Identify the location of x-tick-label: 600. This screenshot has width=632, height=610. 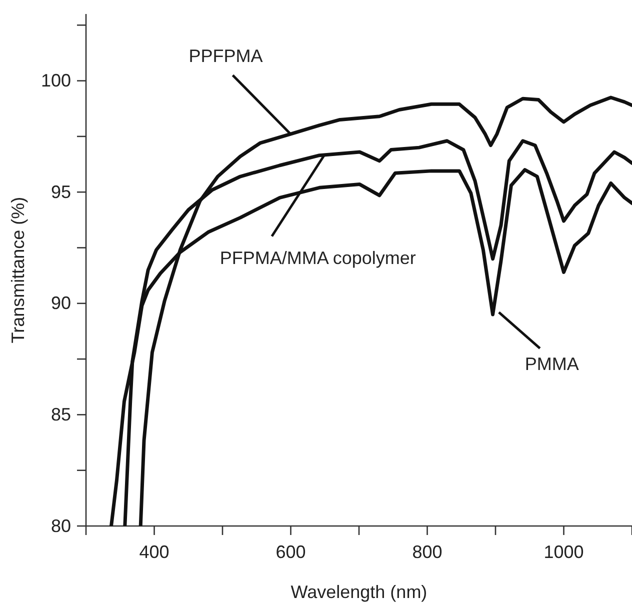
(291, 552).